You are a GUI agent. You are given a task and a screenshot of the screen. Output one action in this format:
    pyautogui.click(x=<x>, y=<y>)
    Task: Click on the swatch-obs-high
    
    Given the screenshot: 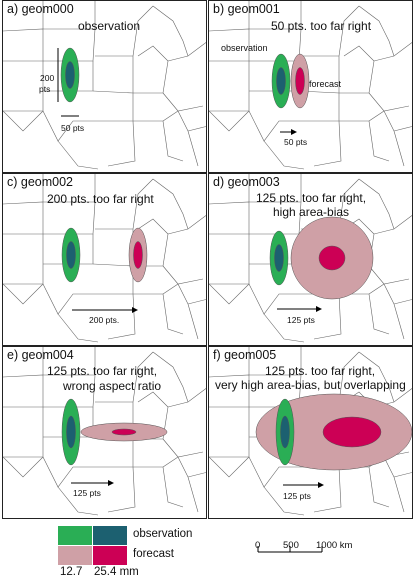 What is the action you would take?
    pyautogui.click(x=110, y=535)
    